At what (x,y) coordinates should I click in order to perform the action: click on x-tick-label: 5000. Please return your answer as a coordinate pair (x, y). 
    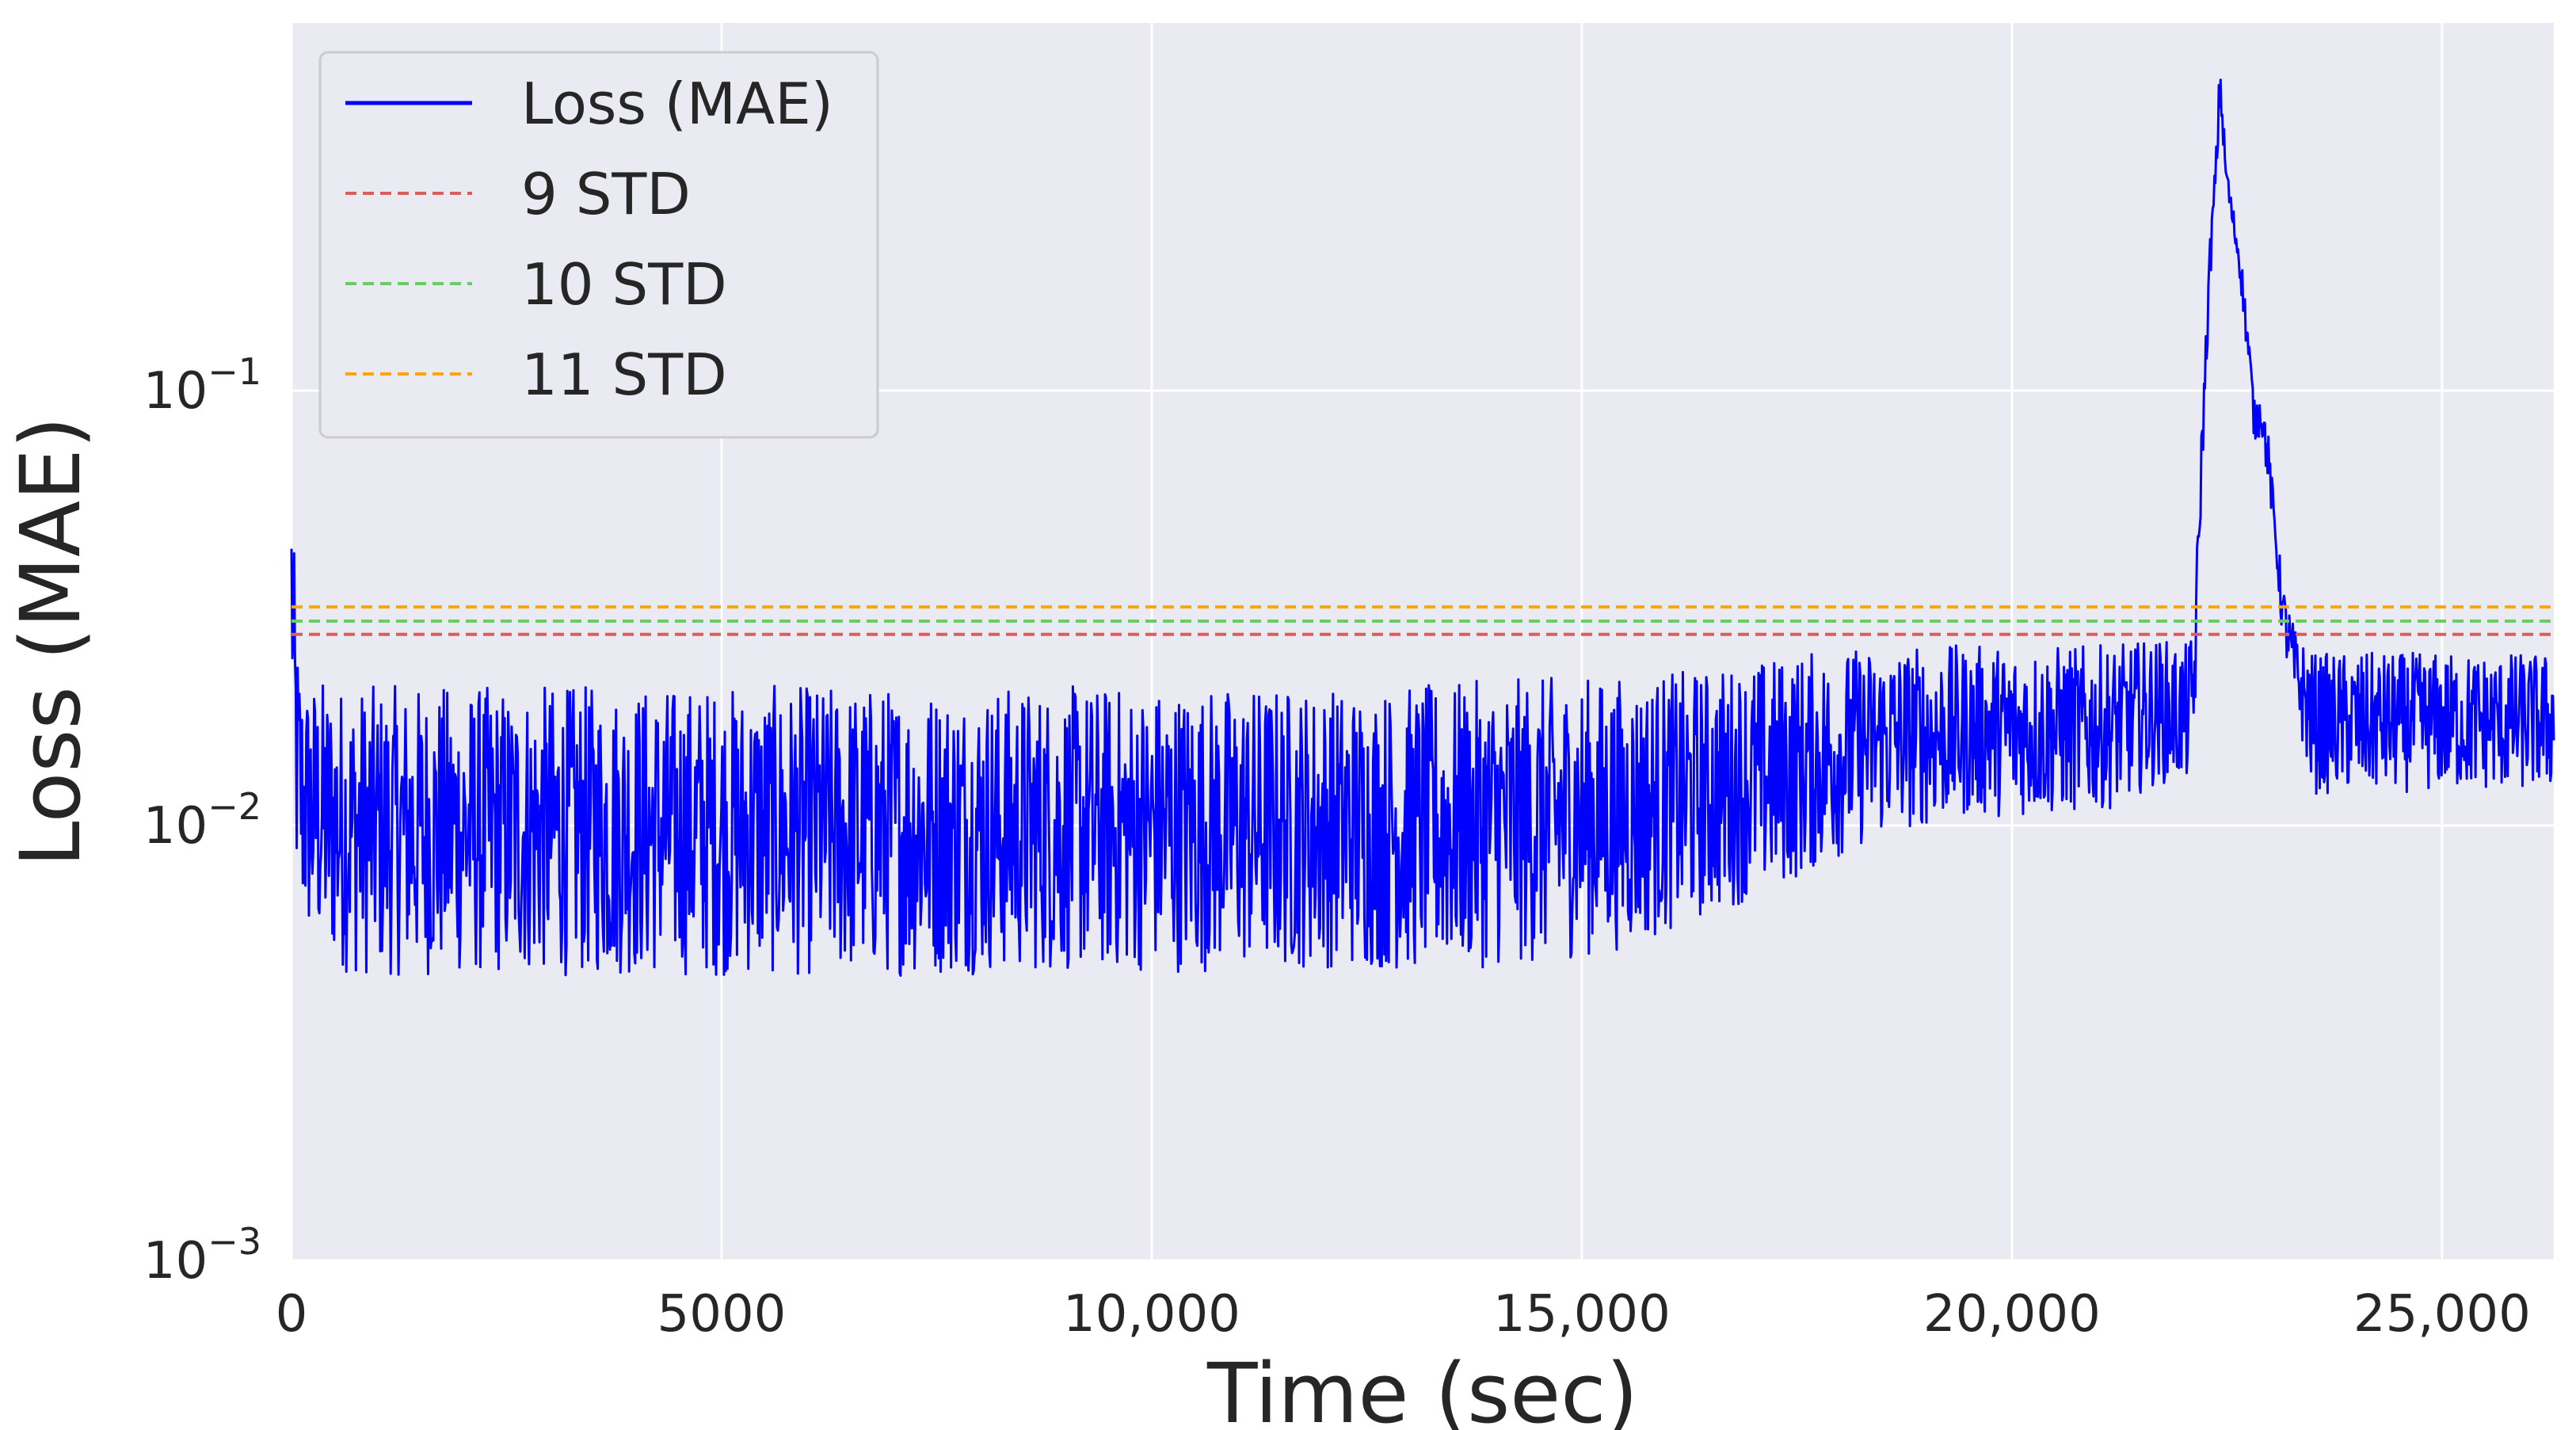
    Looking at the image, I should click on (722, 1314).